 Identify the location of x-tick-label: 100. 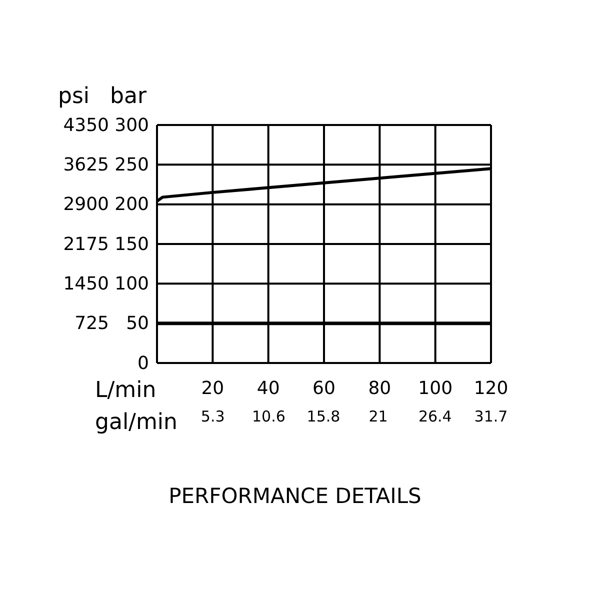
(435, 388).